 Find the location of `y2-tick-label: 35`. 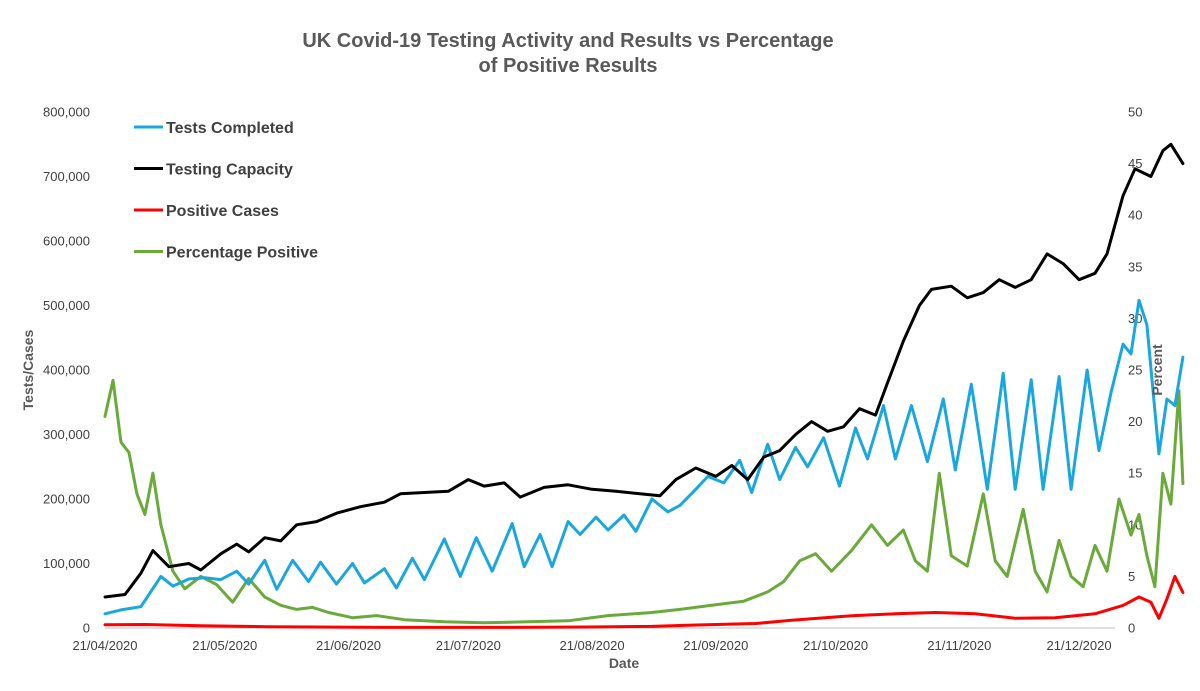

y2-tick-label: 35 is located at coordinates (1135, 266).